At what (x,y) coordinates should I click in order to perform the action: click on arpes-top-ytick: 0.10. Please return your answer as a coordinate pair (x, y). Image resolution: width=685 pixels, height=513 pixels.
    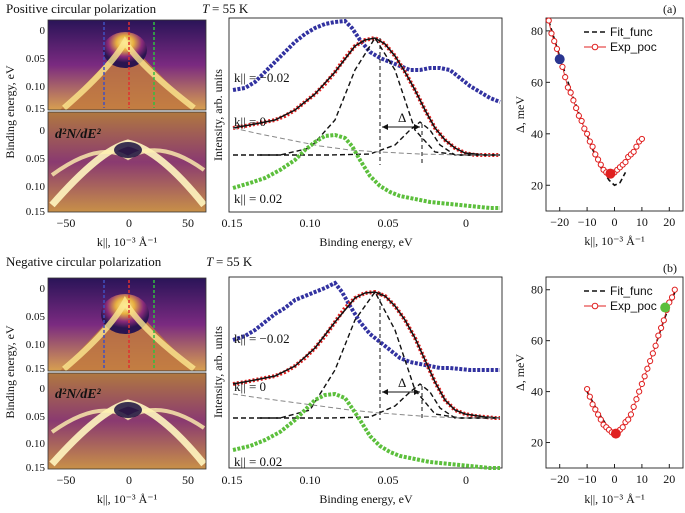
    Looking at the image, I should click on (36, 87).